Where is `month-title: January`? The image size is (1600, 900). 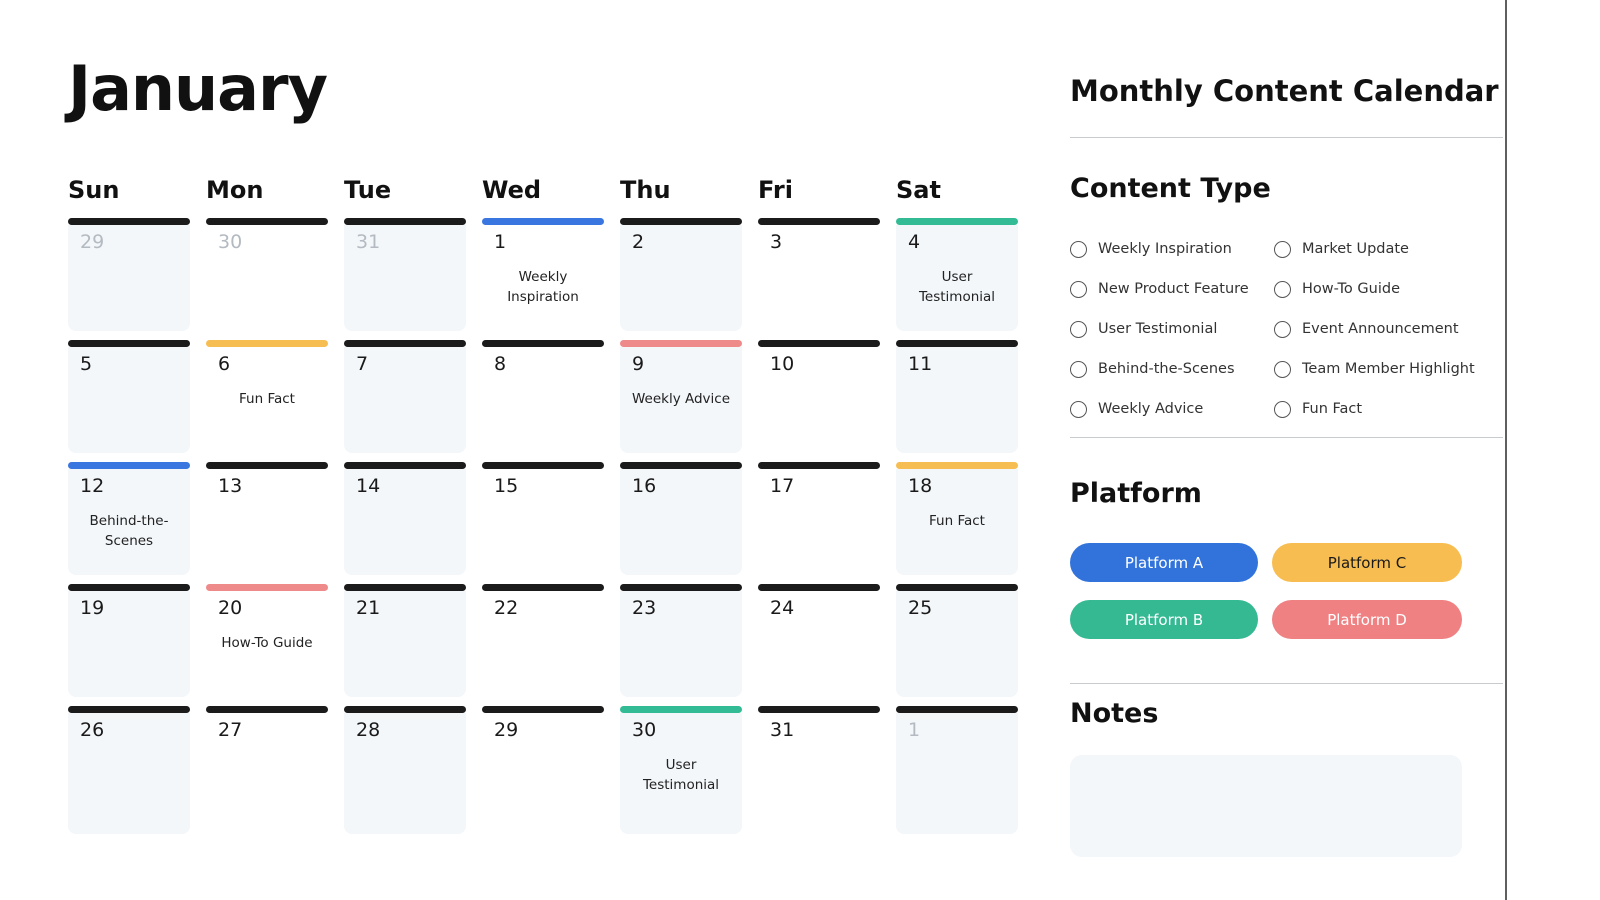
month-title: January is located at coordinates (198, 88).